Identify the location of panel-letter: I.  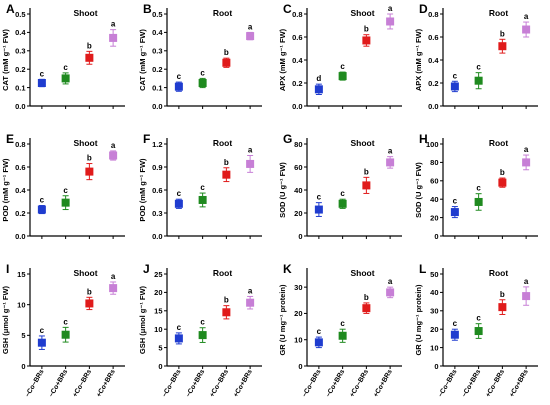
(7, 269).